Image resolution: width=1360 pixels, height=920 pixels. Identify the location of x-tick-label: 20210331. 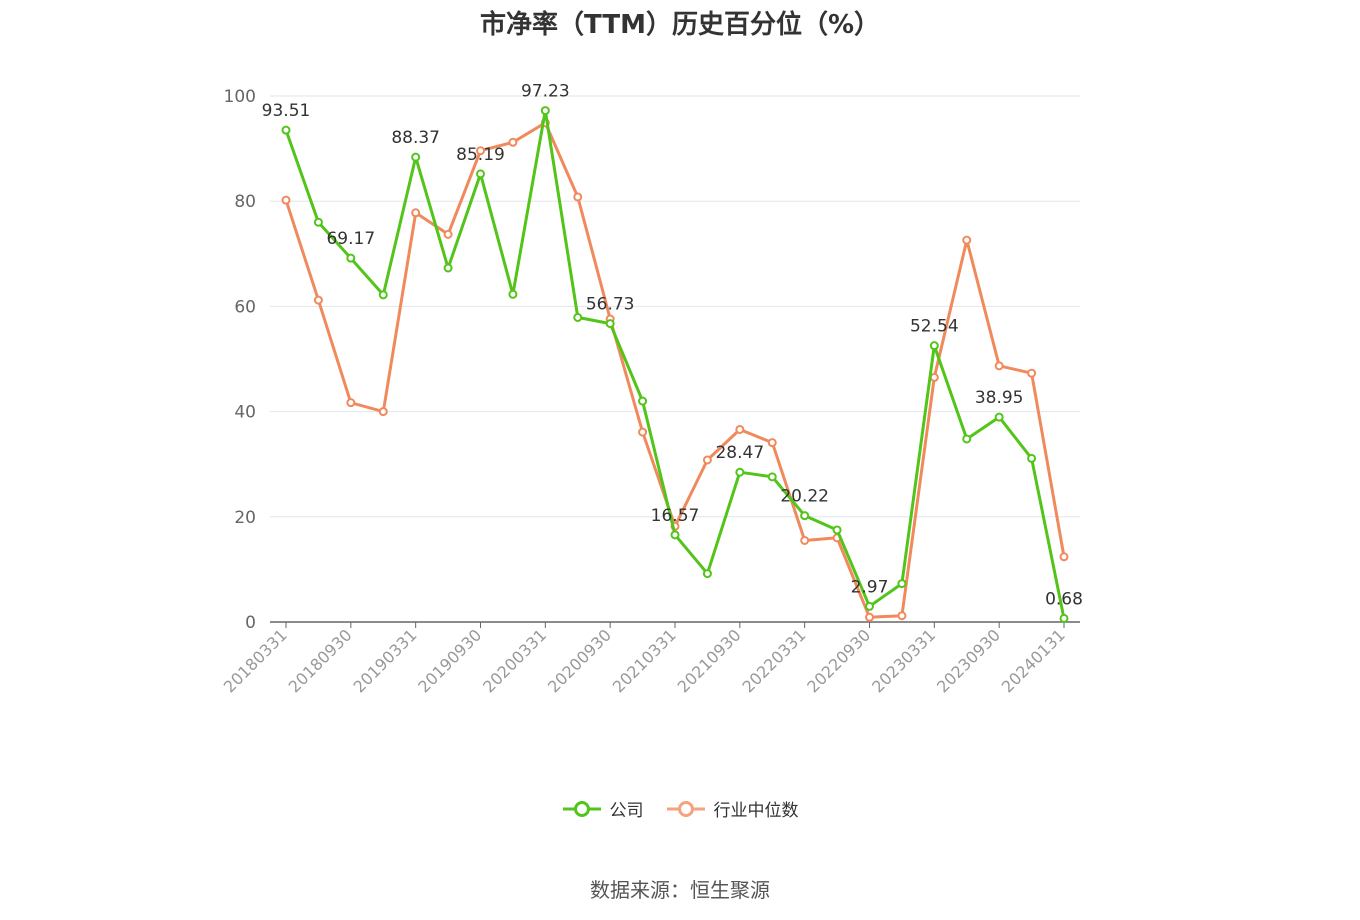
(644, 660).